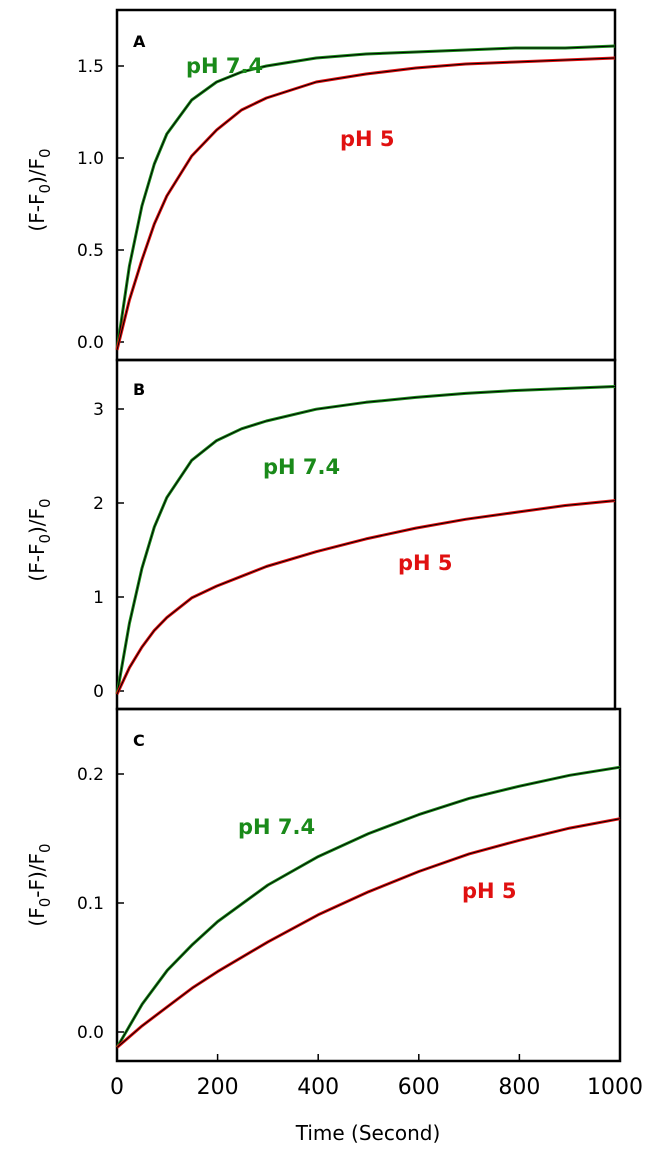 The height and width of the screenshot is (1151, 661). Describe the element at coordinates (117, 1087) in the screenshot. I see `panel-c-xtick-label: 0` at that location.